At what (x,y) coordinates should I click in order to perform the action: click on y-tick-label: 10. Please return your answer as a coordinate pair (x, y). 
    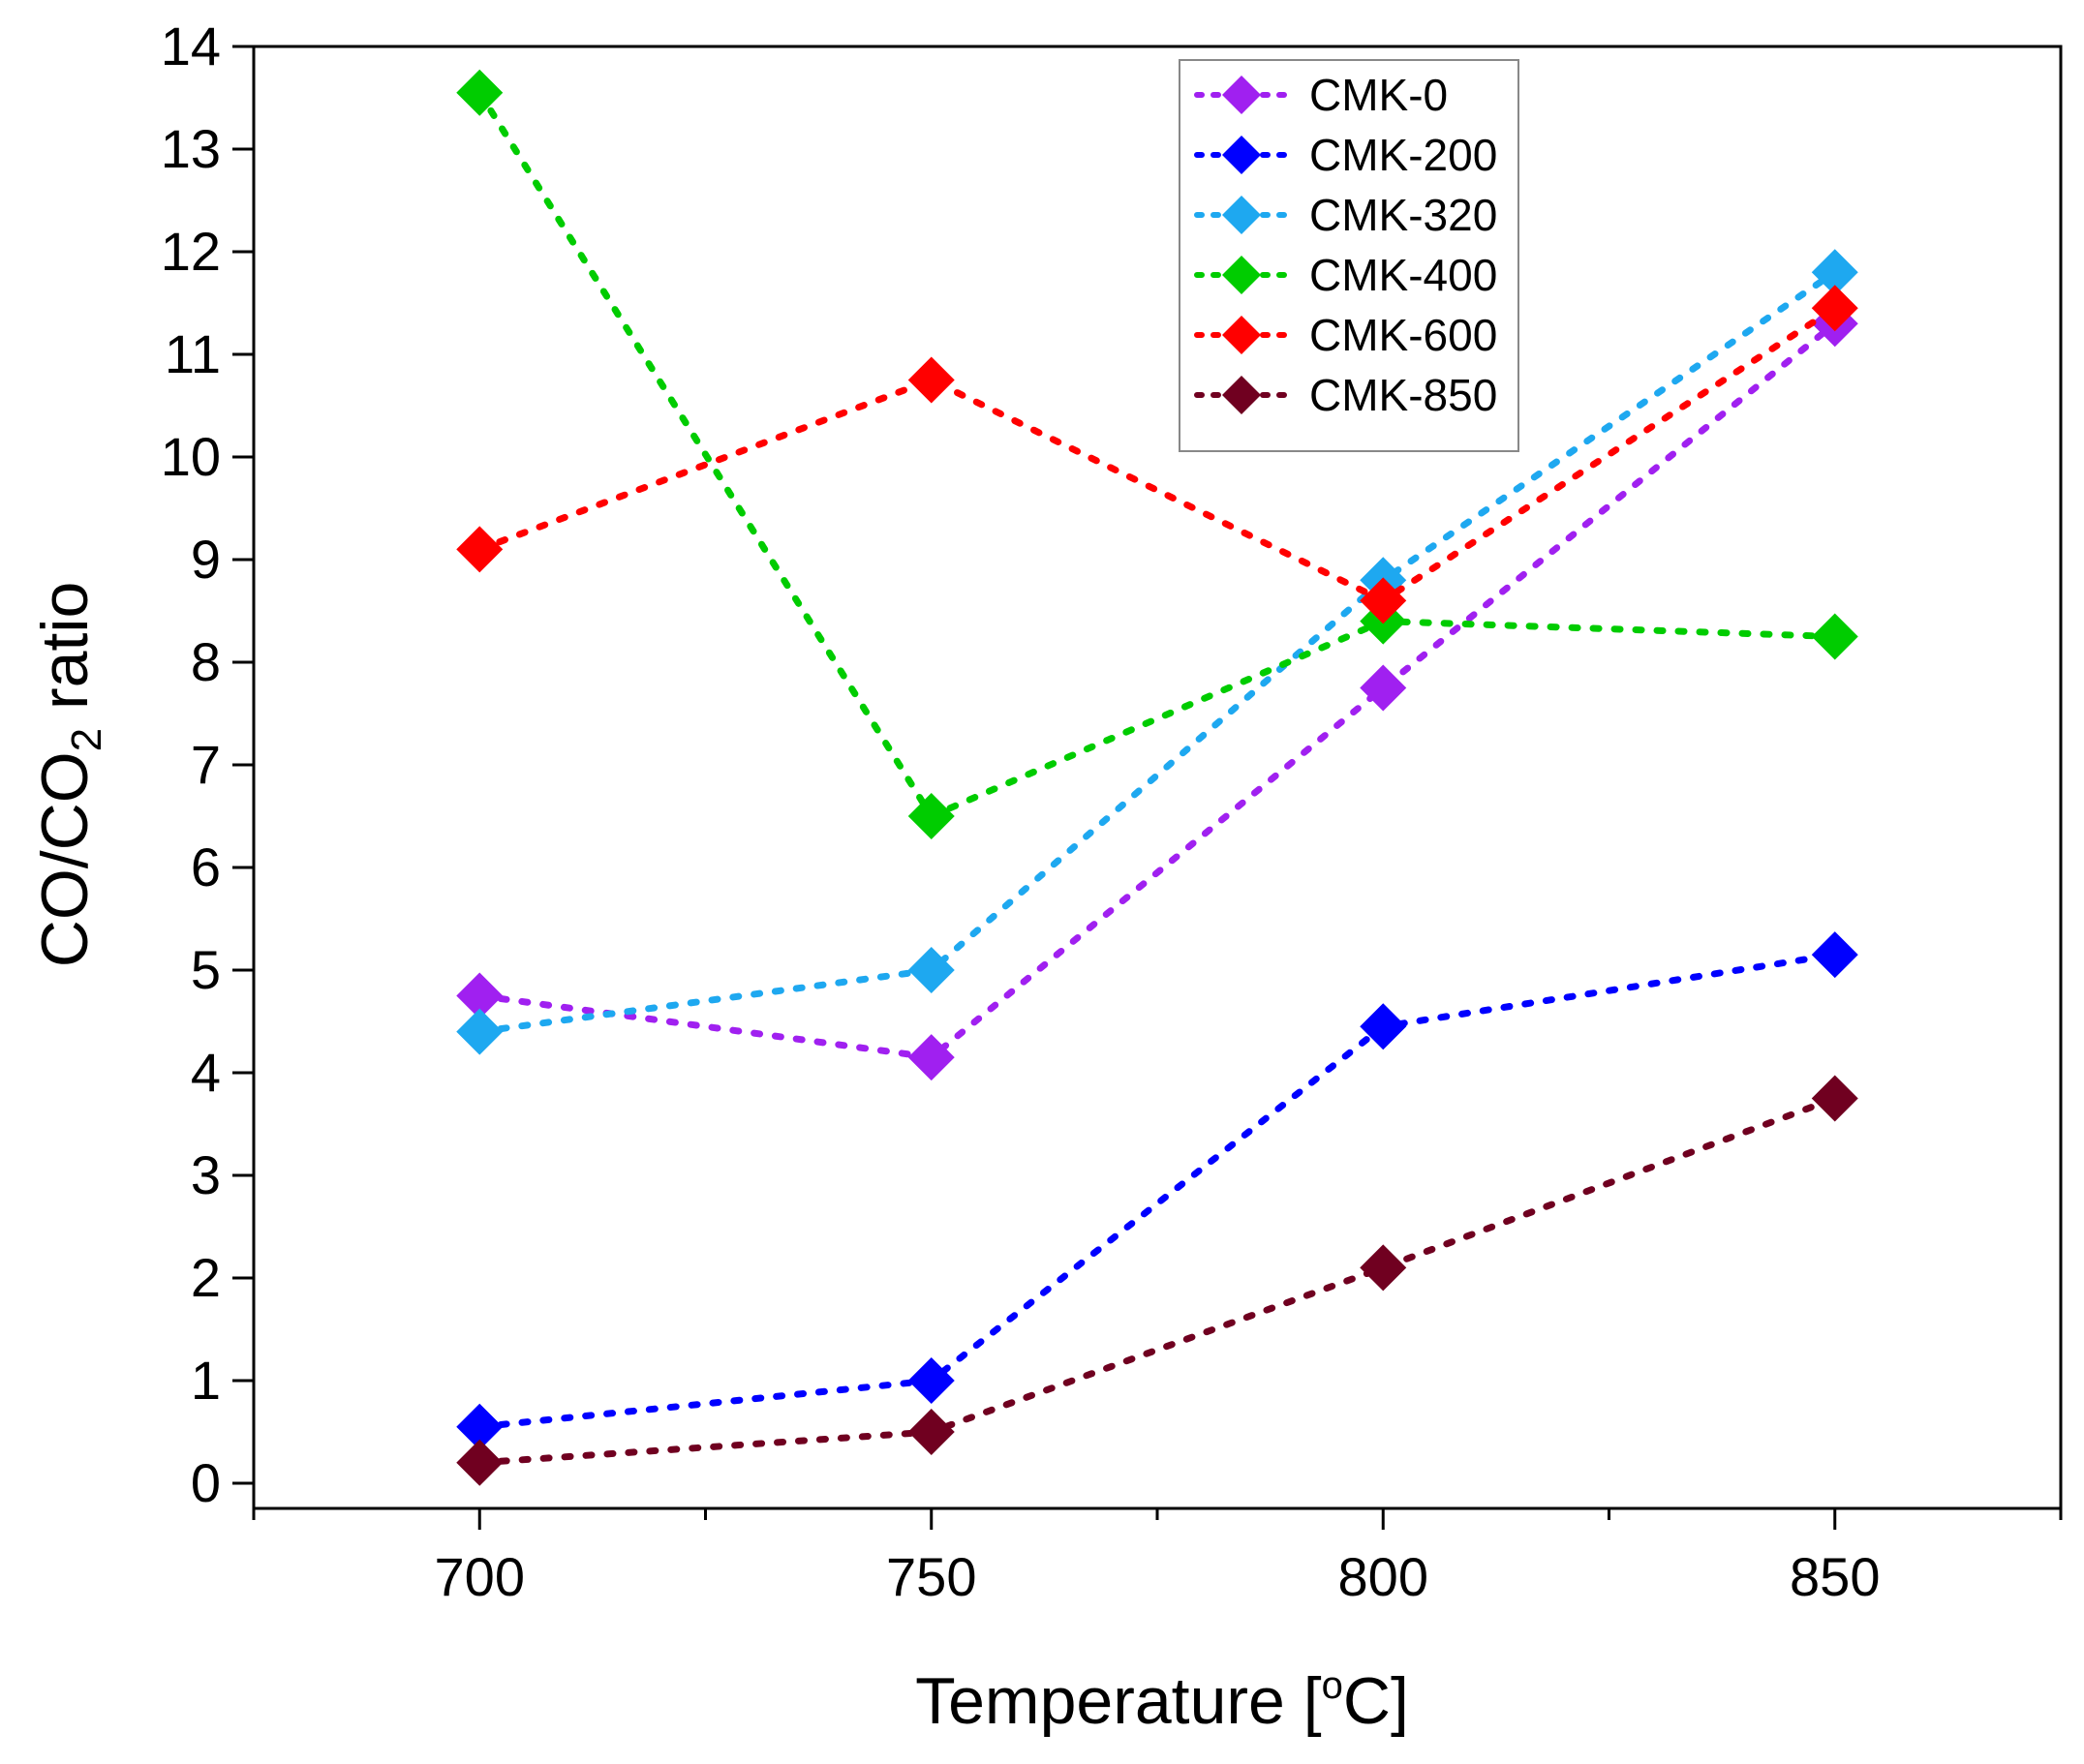
    Looking at the image, I should click on (191, 457).